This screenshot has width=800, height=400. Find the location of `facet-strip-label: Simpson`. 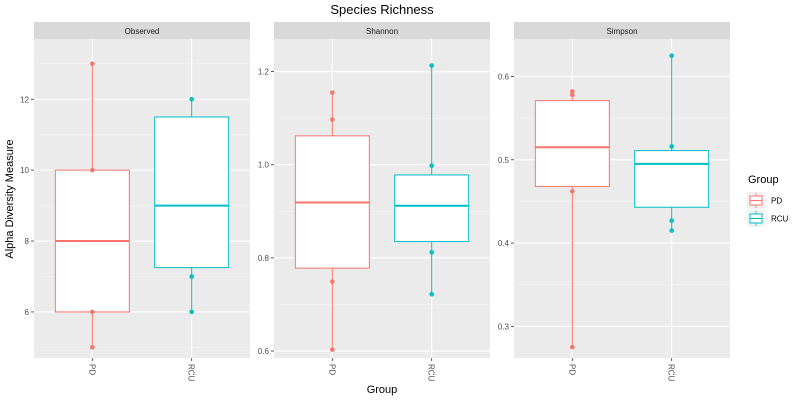

facet-strip-label: Simpson is located at coordinates (621, 31).